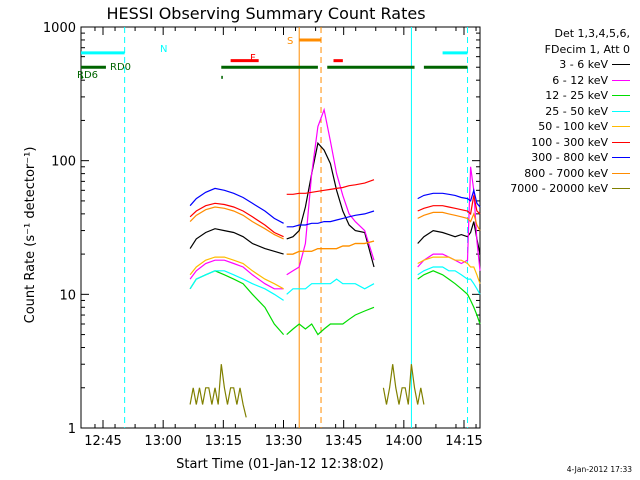  I want to click on legend-header: Det 1,3,4,5,6,, so click(592, 33).